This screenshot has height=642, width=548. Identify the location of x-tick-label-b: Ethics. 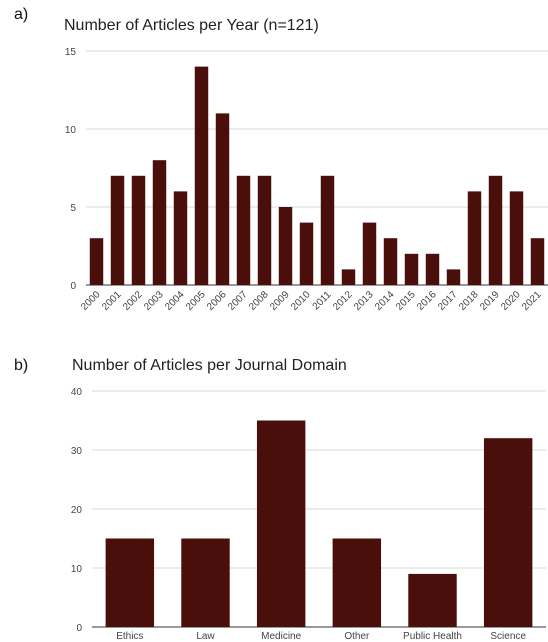
(129, 636).